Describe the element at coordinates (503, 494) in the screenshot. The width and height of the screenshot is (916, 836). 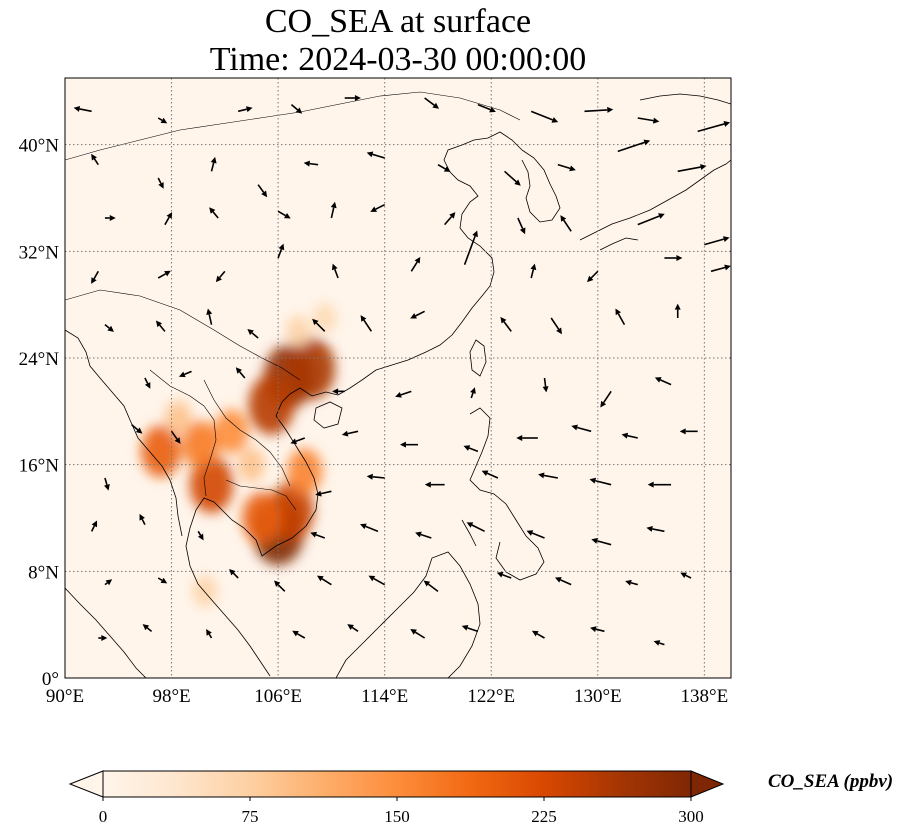
I see `philippines-coastline` at that location.